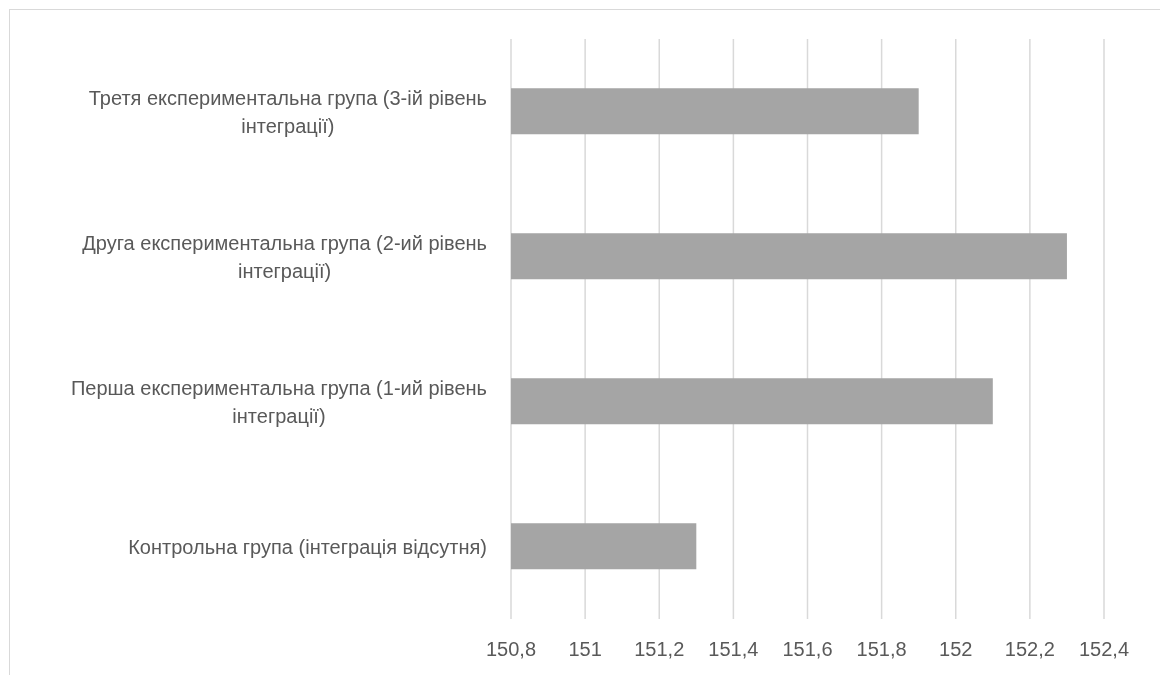 This screenshot has width=1160, height=675. Describe the element at coordinates (585, 649) in the screenshot. I see `x-tick-label: 151` at that location.